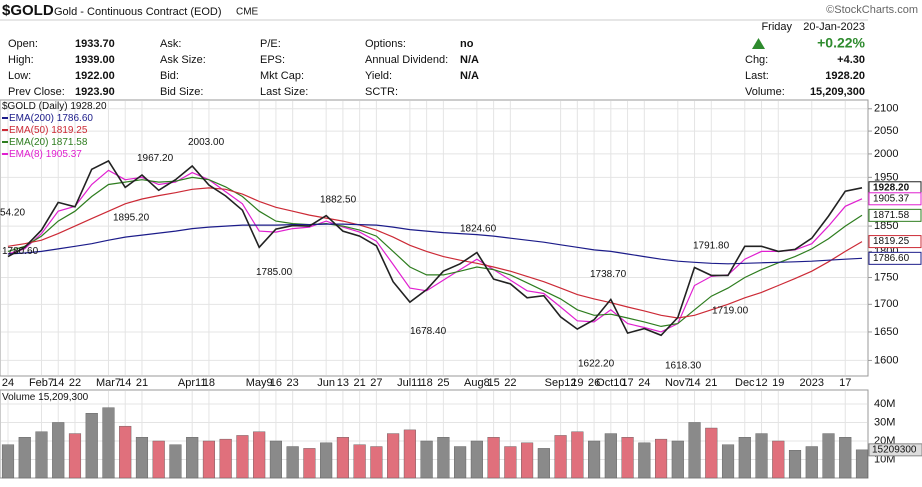 This screenshot has width=922, height=487. Describe the element at coordinates (63, 397) in the screenshot. I see `legend-value: 15,209,300` at that location.